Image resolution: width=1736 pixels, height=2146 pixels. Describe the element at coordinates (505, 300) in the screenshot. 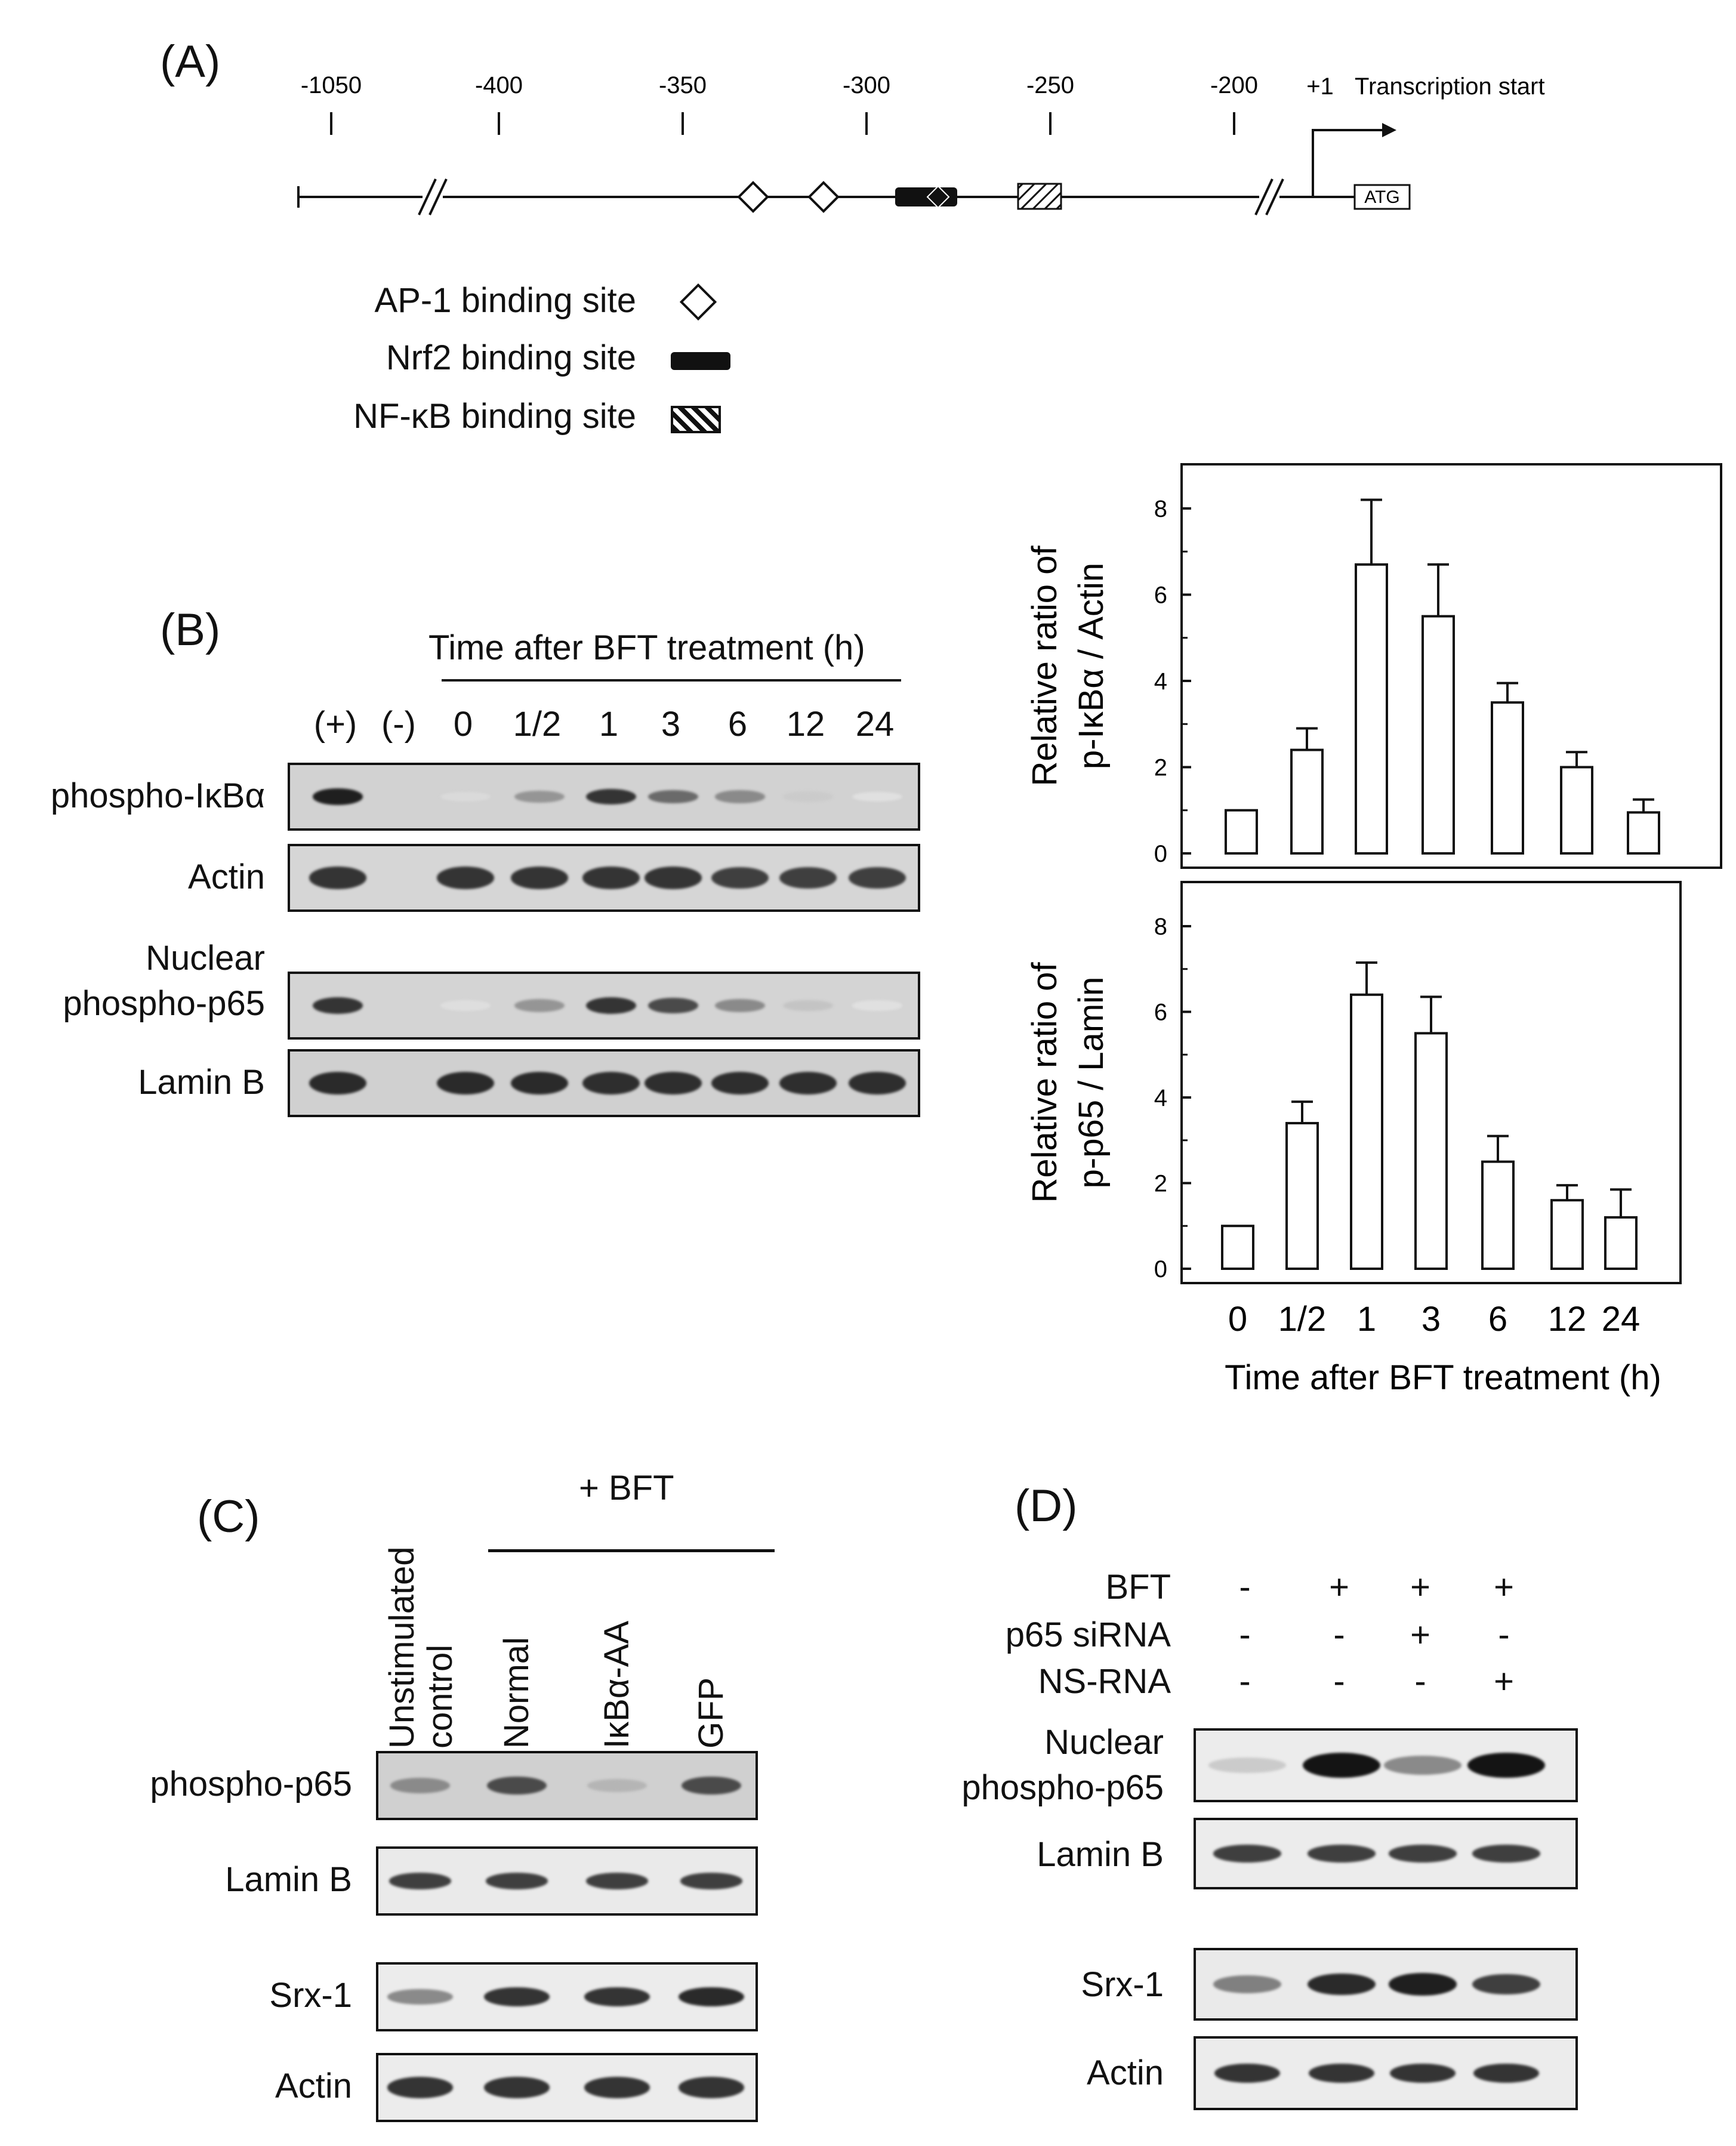

I see `legend-text: AP-1 binding site` at that location.